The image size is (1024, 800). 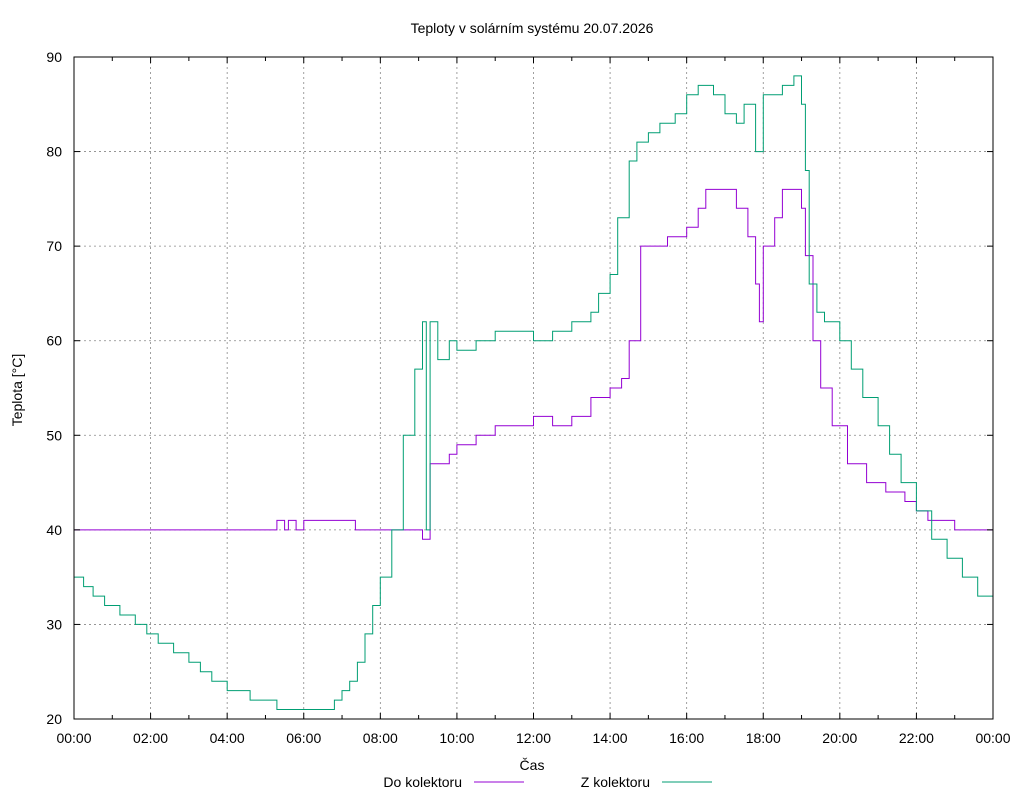 What do you see at coordinates (54, 719) in the screenshot?
I see `y-tick-label: 20` at bounding box center [54, 719].